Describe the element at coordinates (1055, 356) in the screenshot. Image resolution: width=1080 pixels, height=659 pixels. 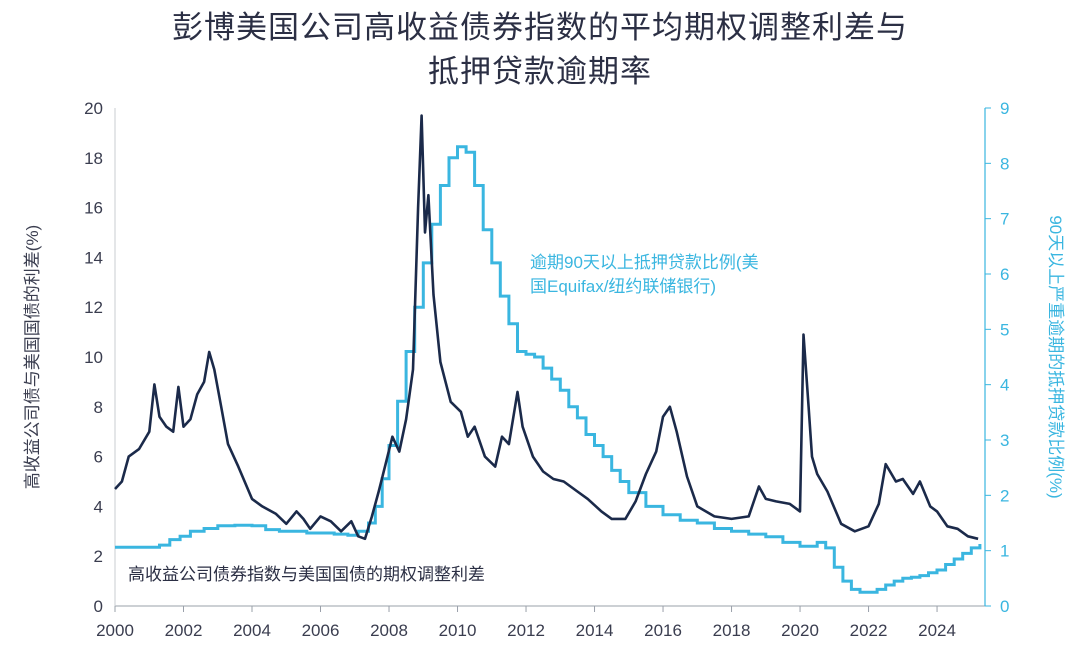
I see `y-right-axis-label: 90天以上严重逾期的抵押贷款比例(%)` at that location.